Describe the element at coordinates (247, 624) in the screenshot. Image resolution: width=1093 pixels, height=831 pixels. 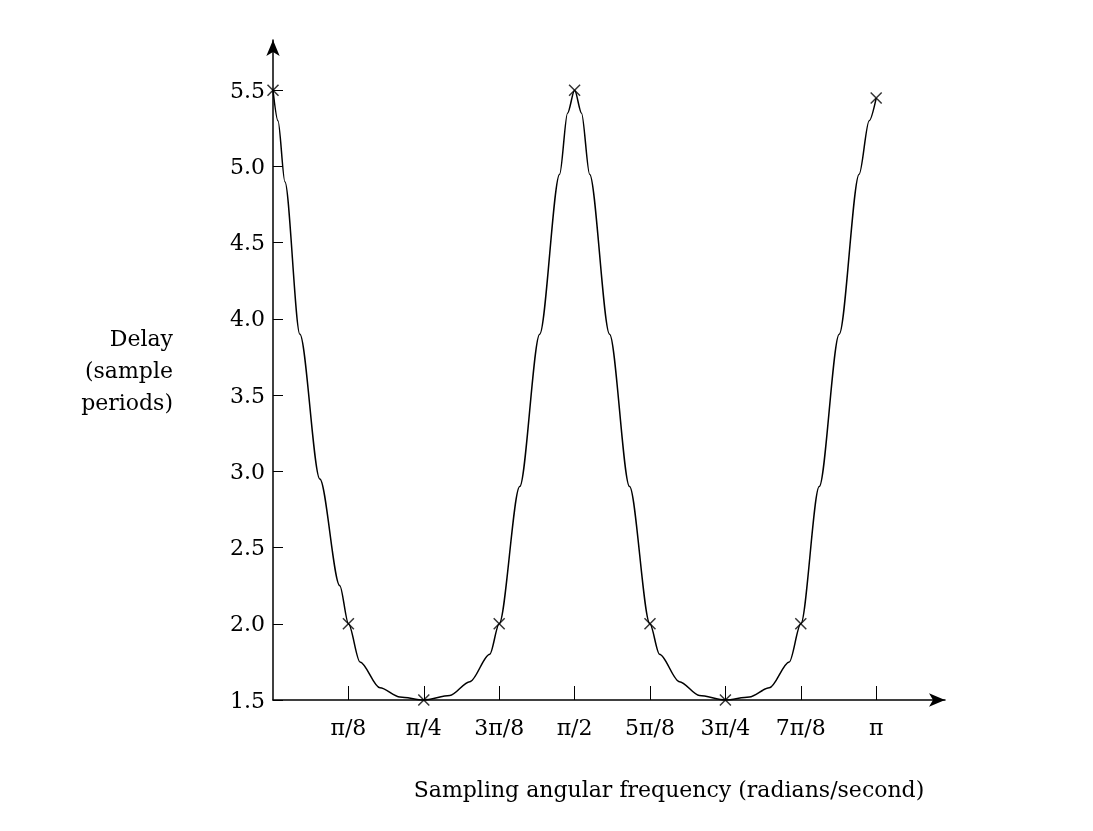
I see `y-tick-label: 2.0` at that location.